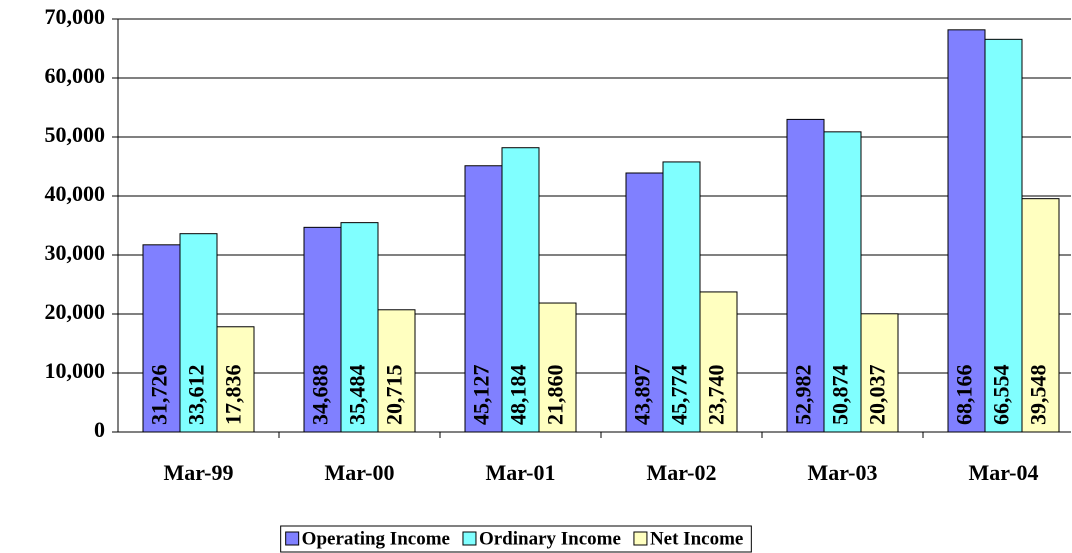 This screenshot has width=1072, height=553. Describe the element at coordinates (75, 16) in the screenshot. I see `y-tick-label: 70,000` at that location.